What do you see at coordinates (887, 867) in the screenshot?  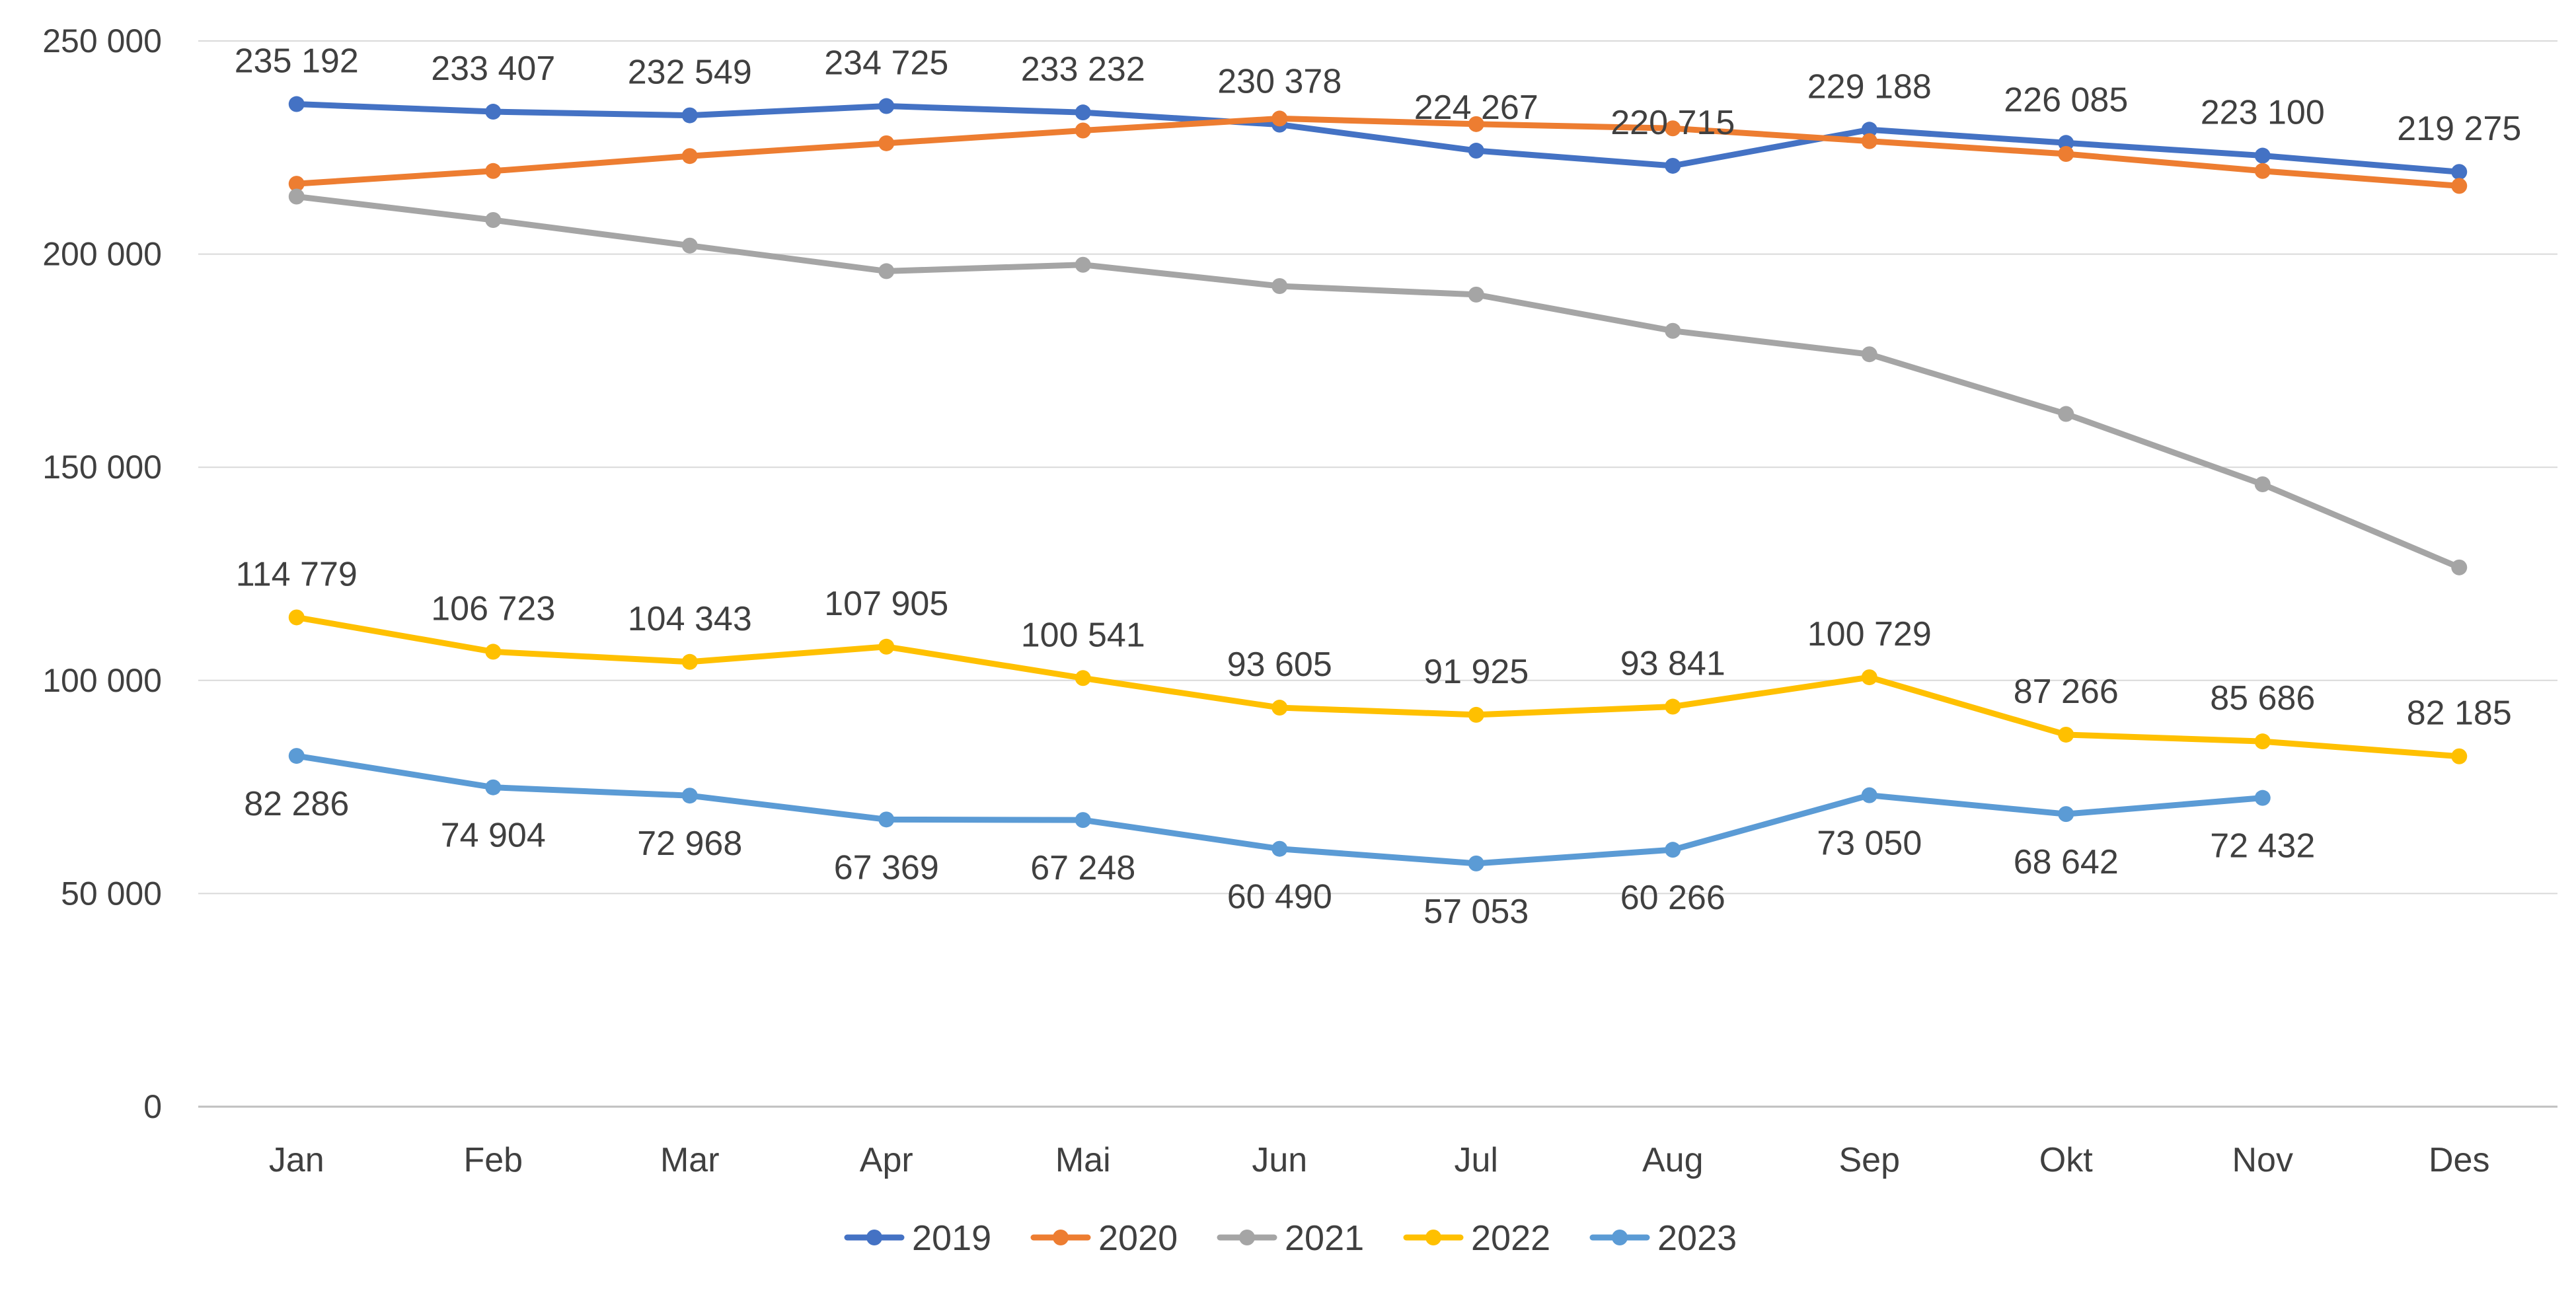 I see `data-label-2023: 67 369` at bounding box center [887, 867].